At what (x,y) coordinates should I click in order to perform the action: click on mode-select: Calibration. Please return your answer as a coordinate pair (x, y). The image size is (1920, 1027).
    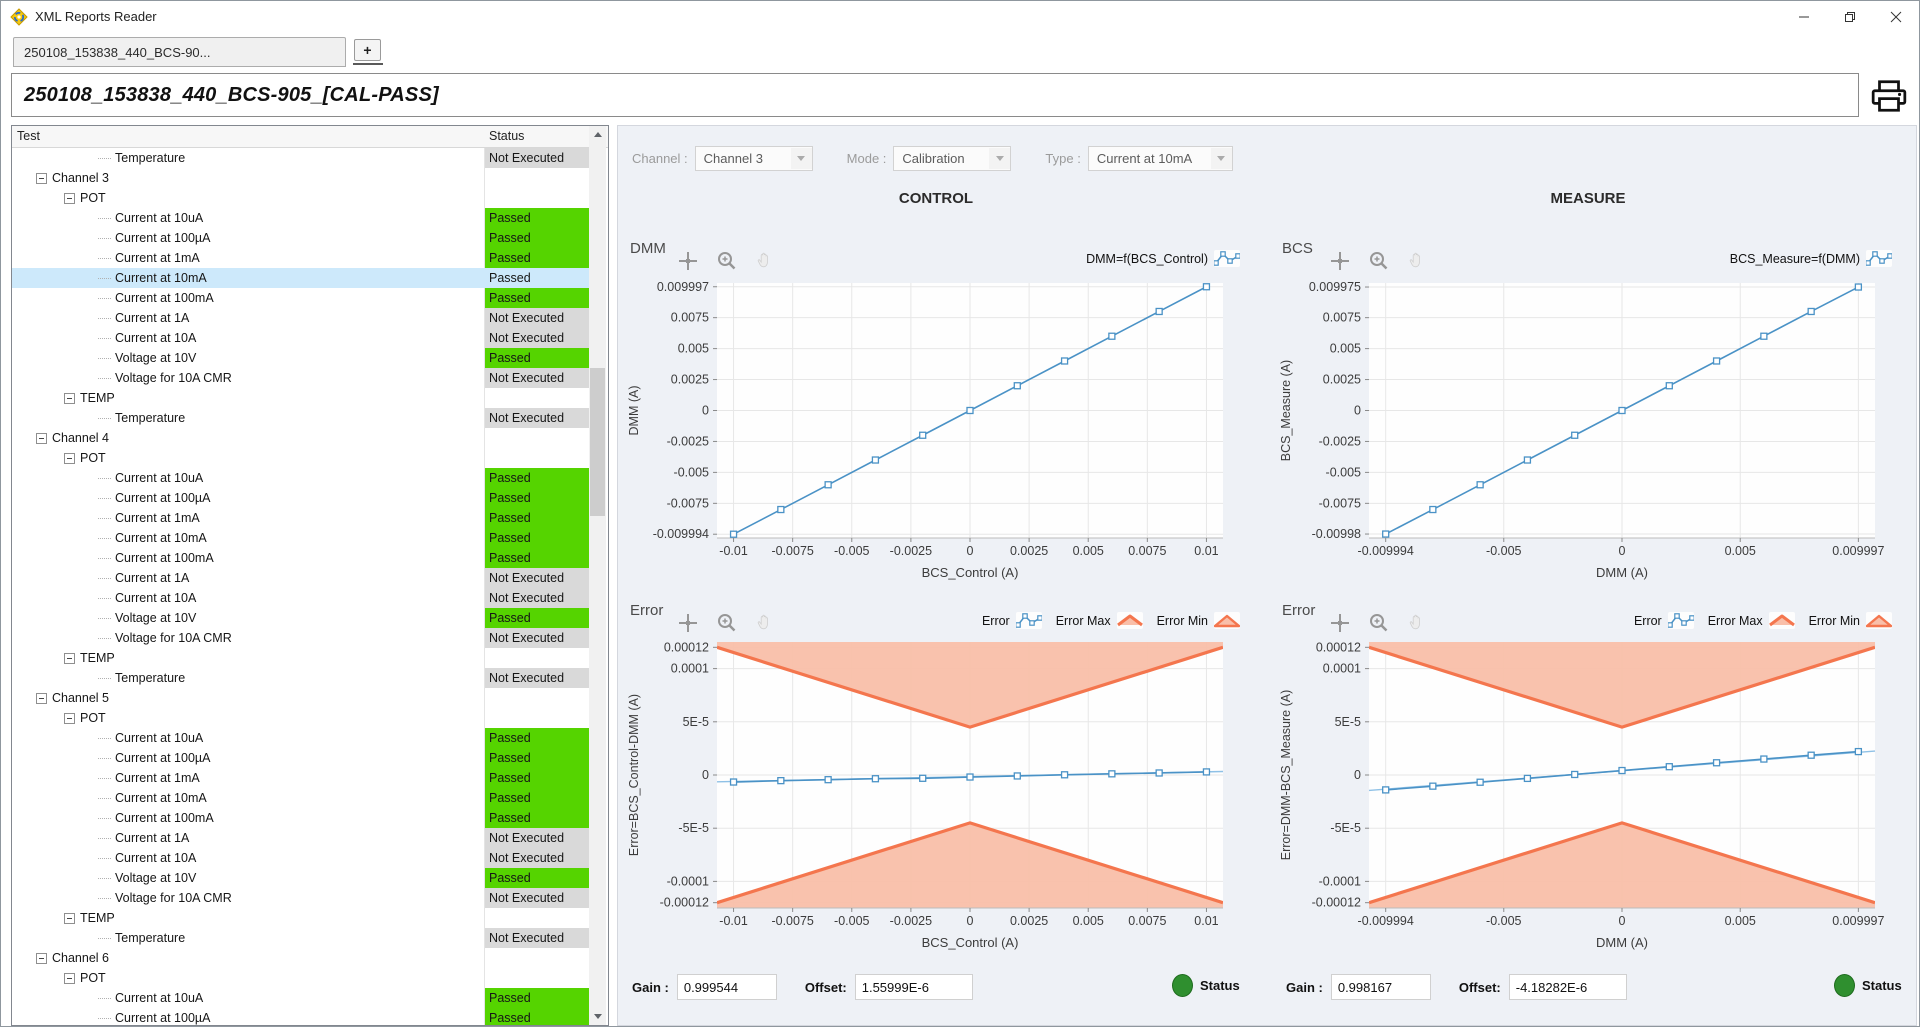
    Looking at the image, I should click on (952, 158).